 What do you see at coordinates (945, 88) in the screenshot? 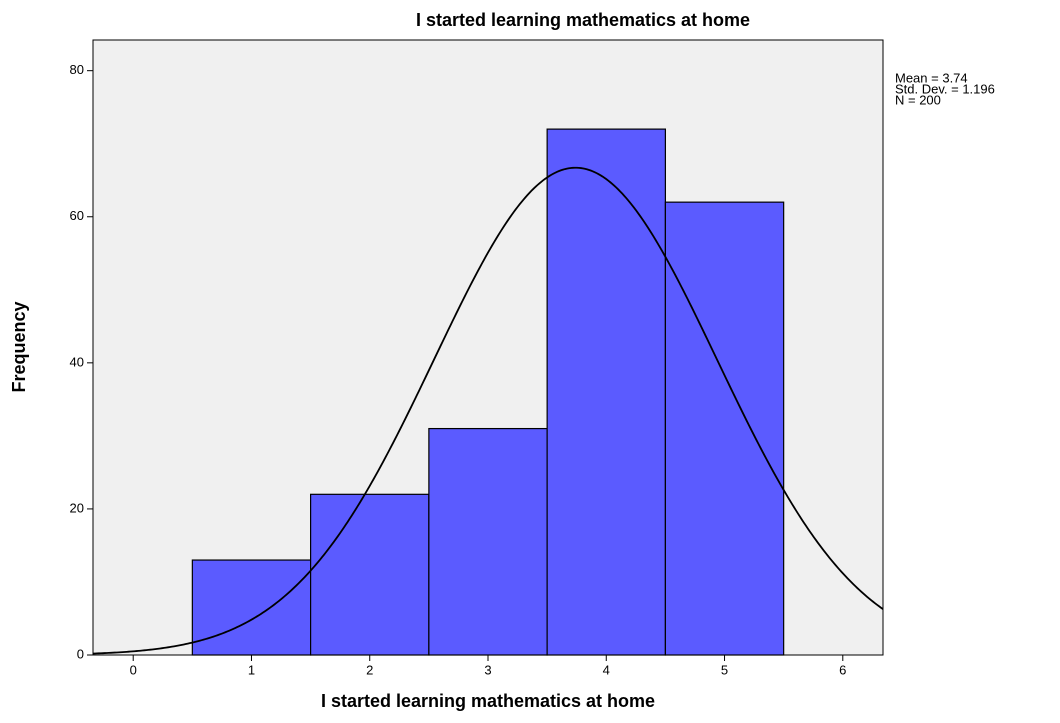
I see `stat-label: Std. Dev. = 1.196` at bounding box center [945, 88].